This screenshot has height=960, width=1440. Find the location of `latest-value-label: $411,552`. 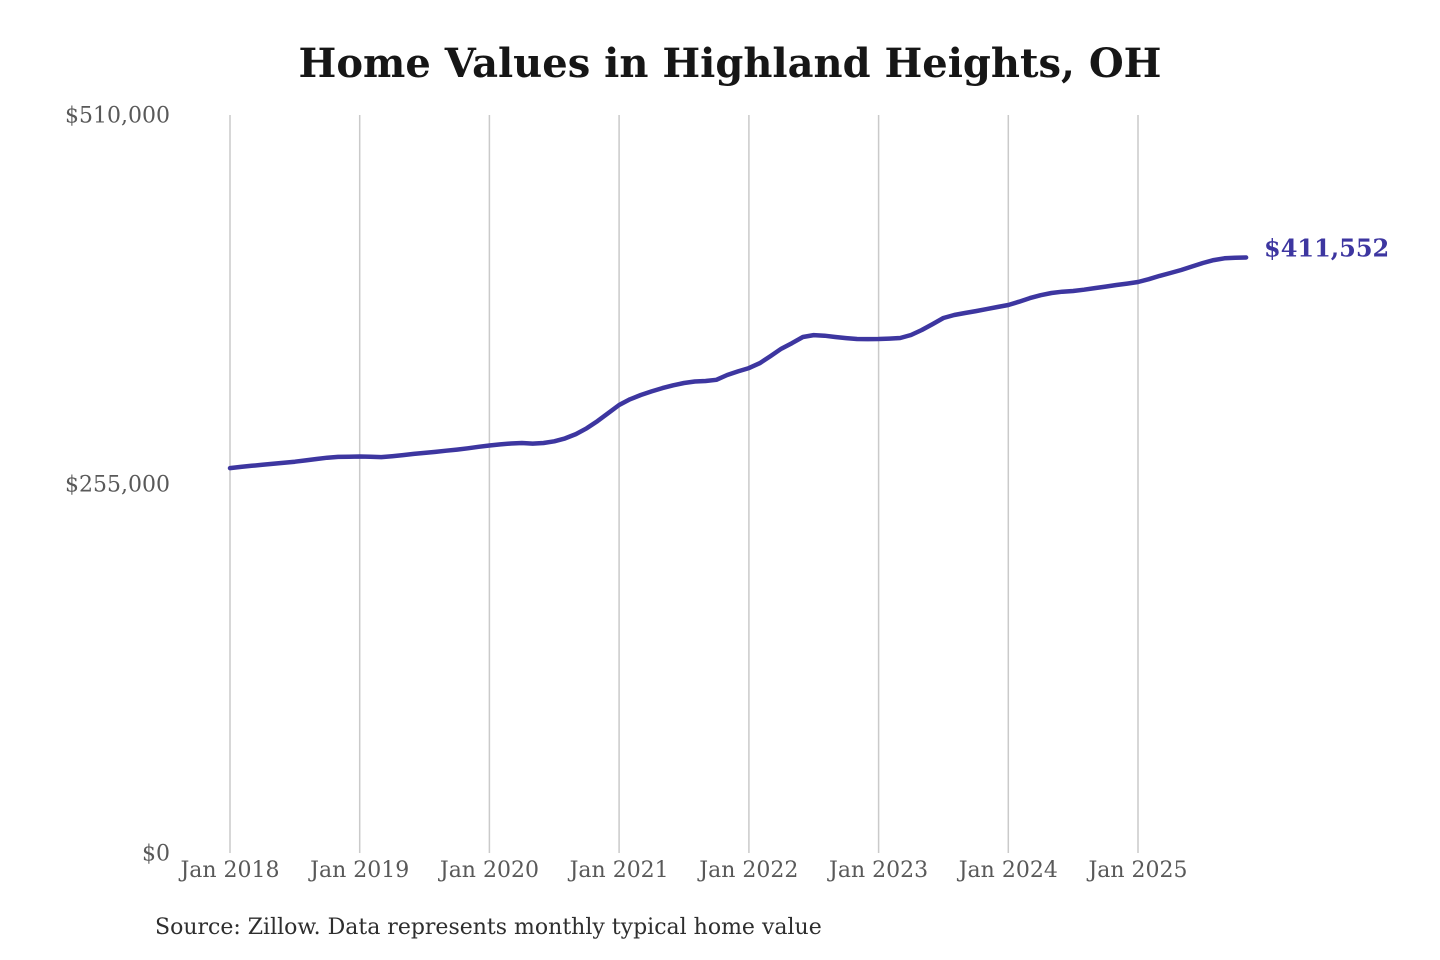

latest-value-label: $411,552 is located at coordinates (1327, 248).